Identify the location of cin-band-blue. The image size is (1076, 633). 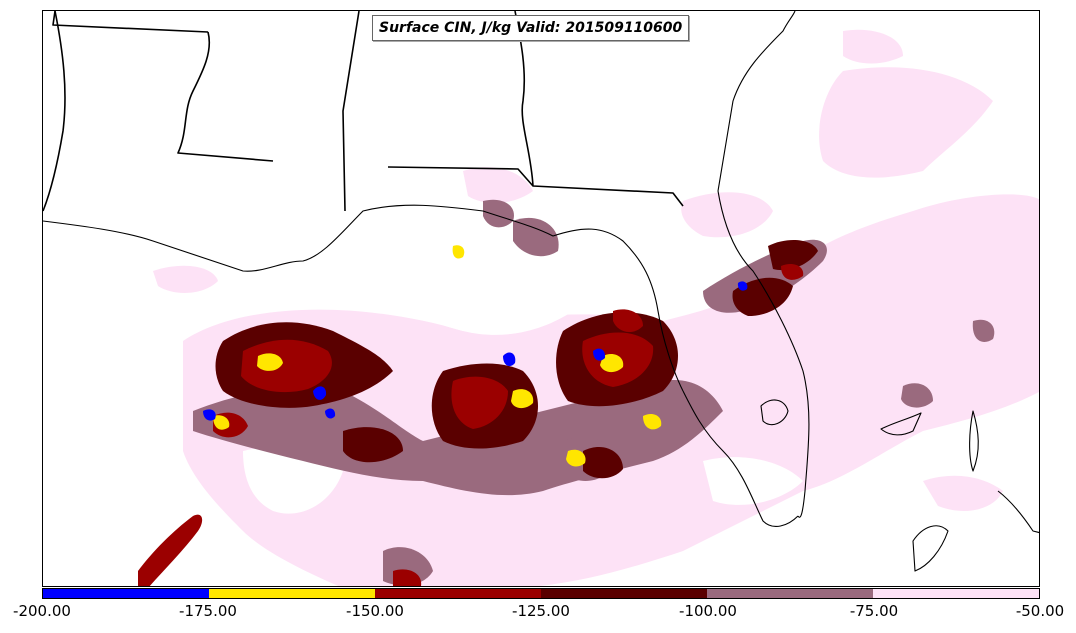
(475, 351).